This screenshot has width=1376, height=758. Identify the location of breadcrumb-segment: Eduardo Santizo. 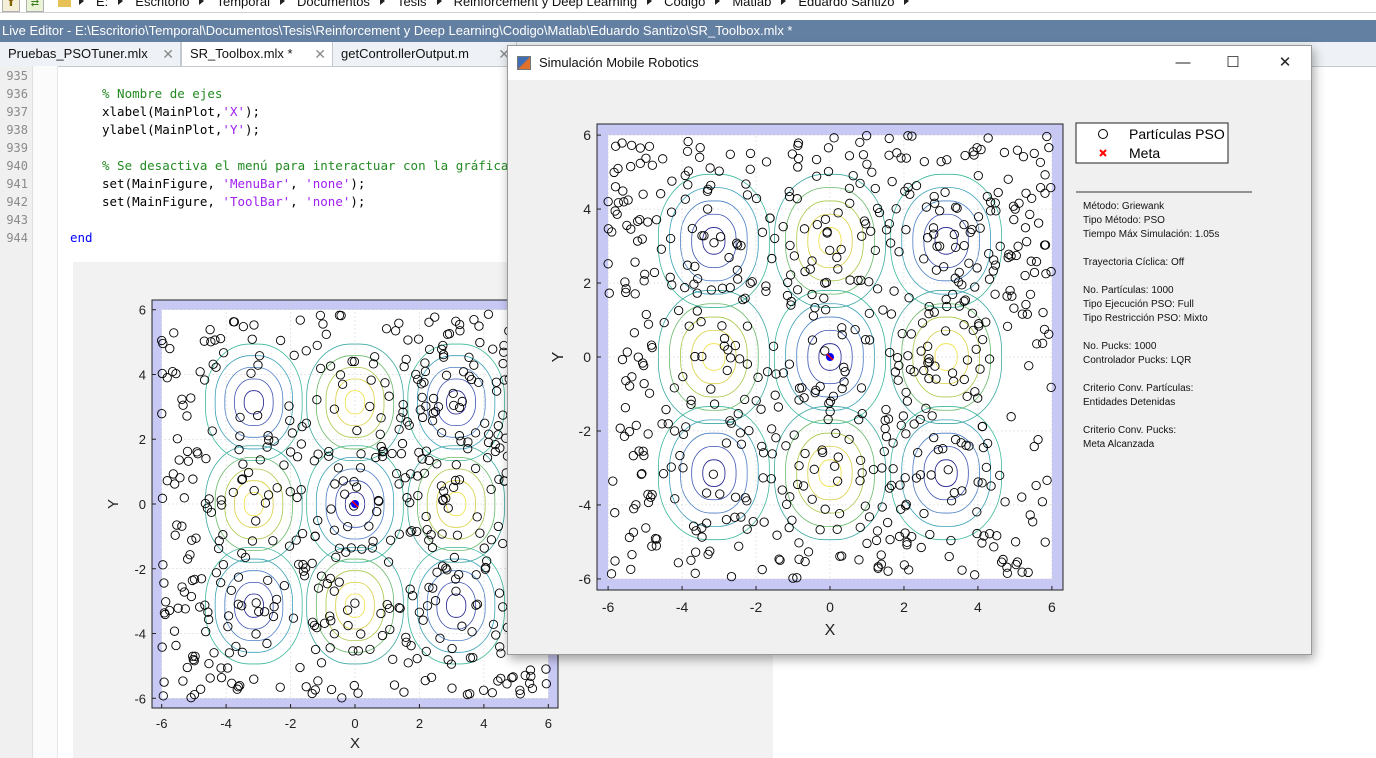
(846, 4).